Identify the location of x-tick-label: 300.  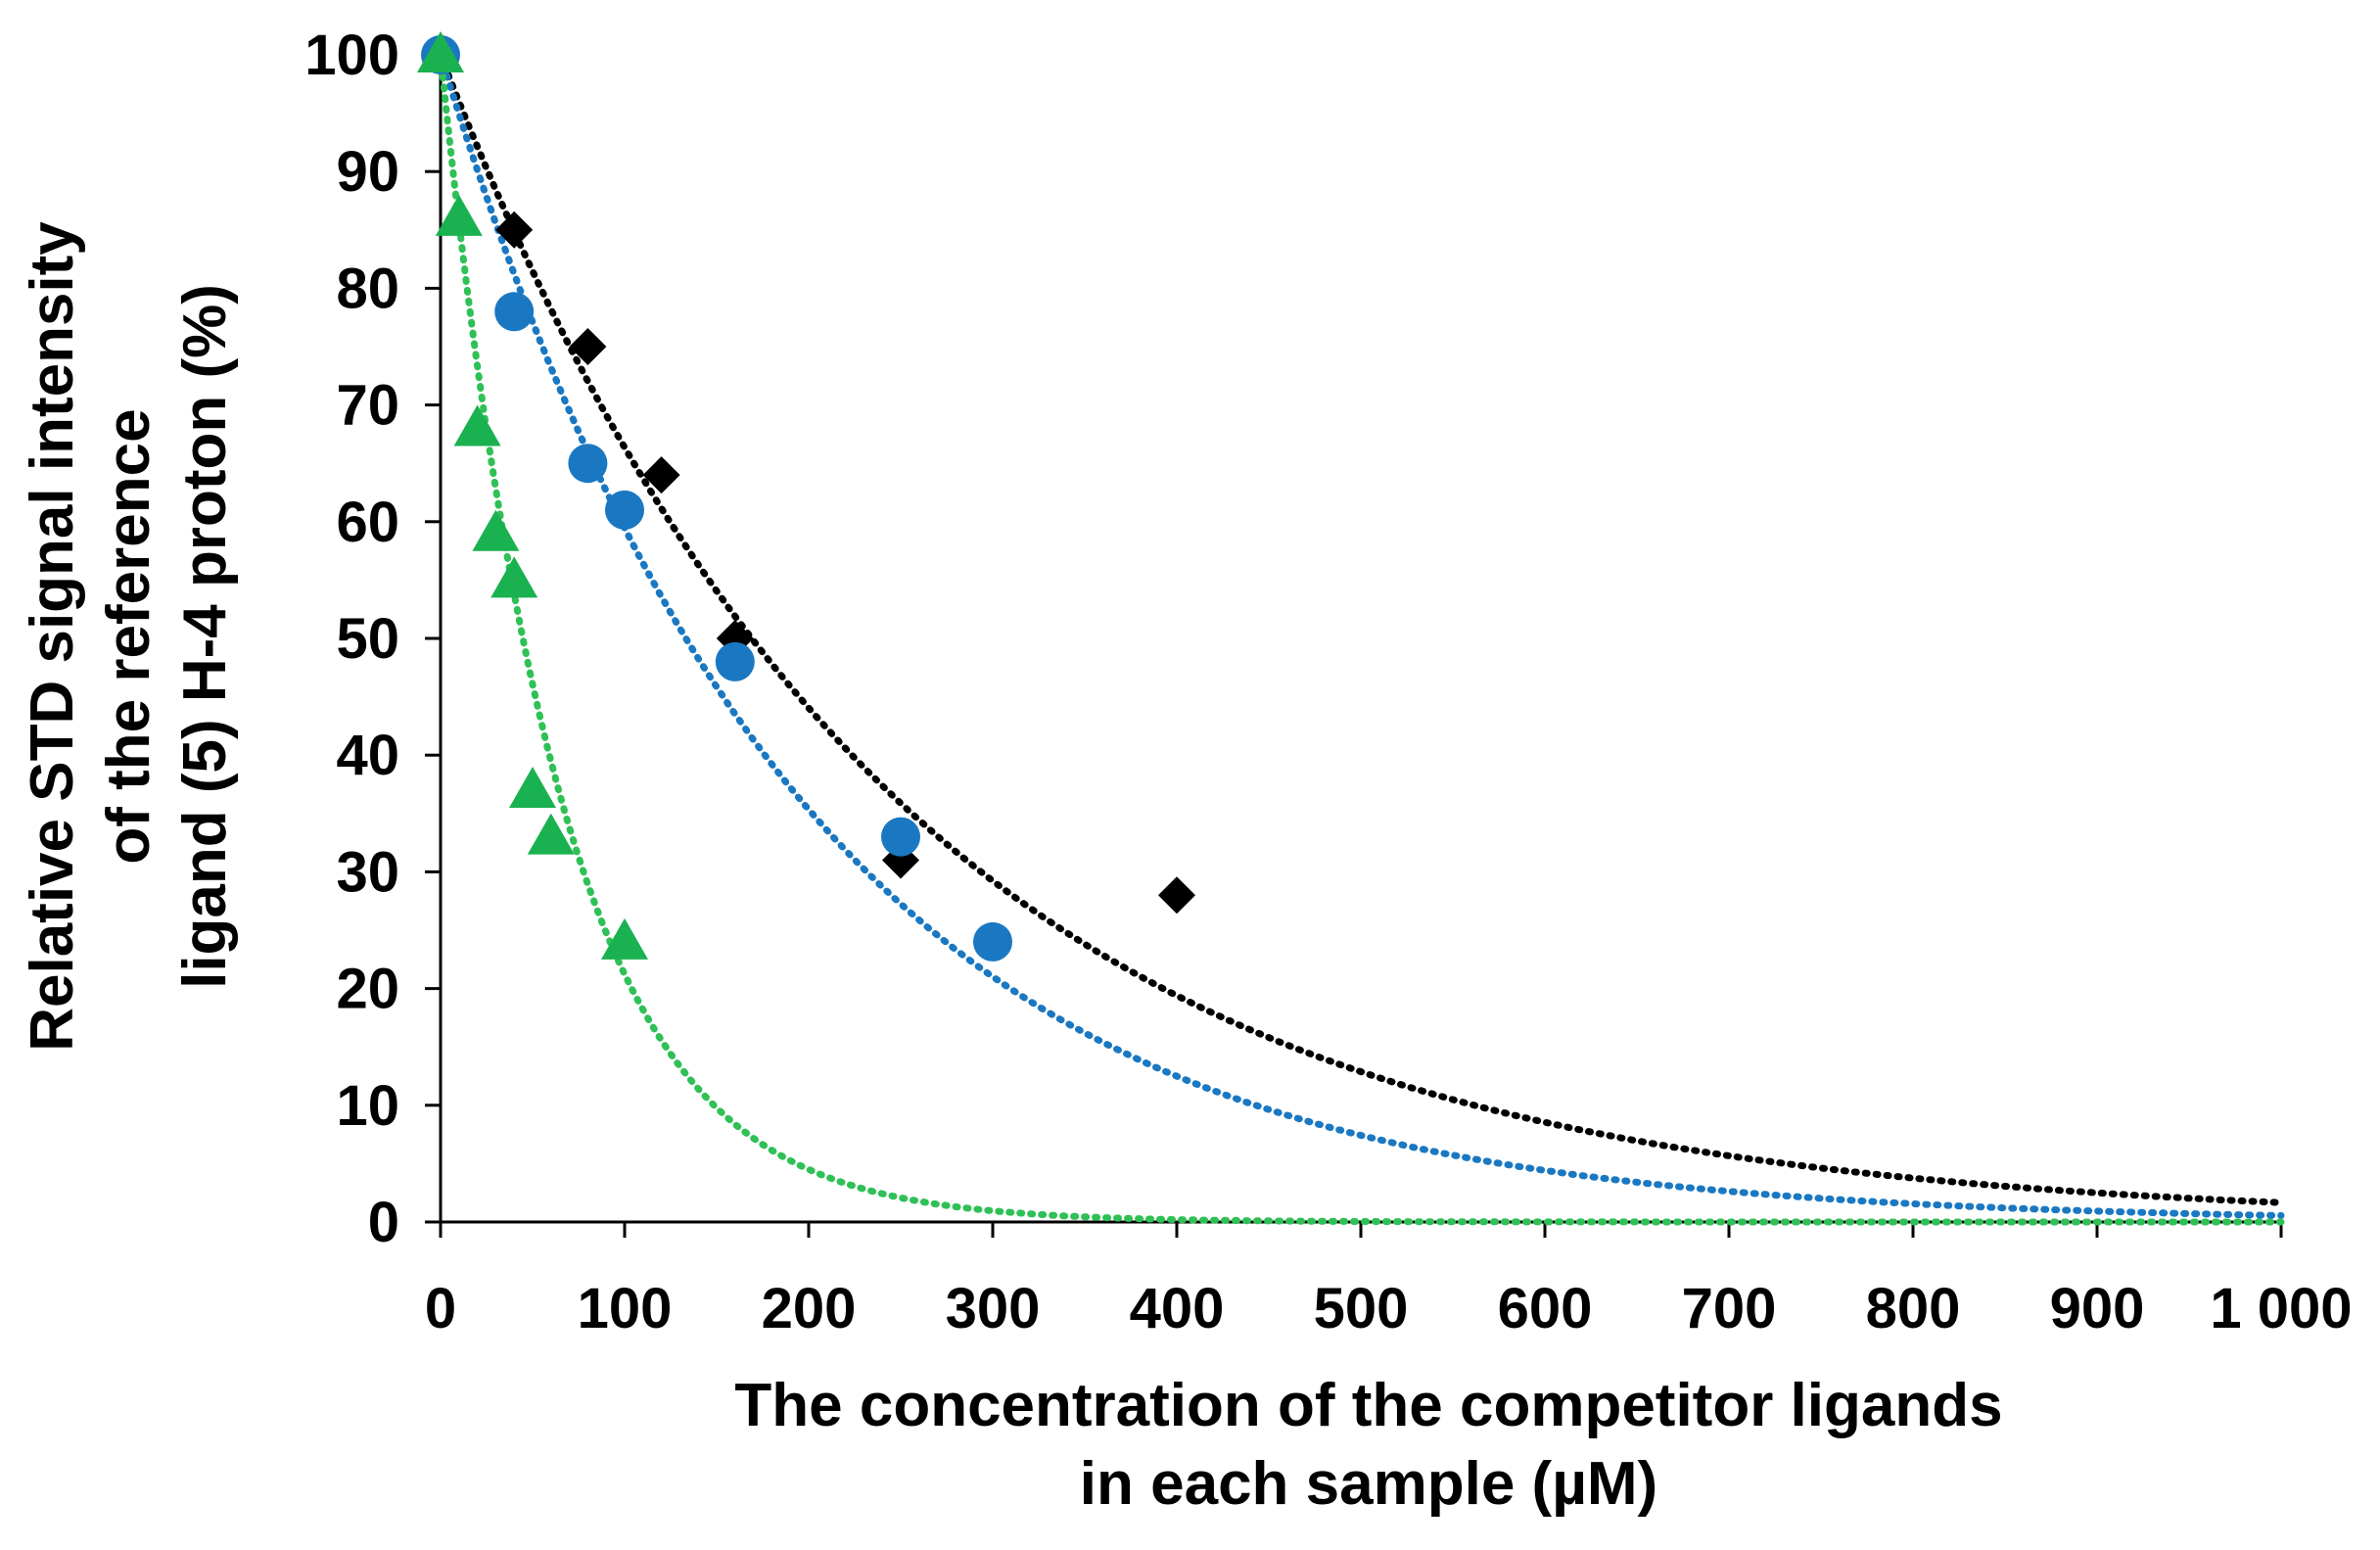
(993, 1308).